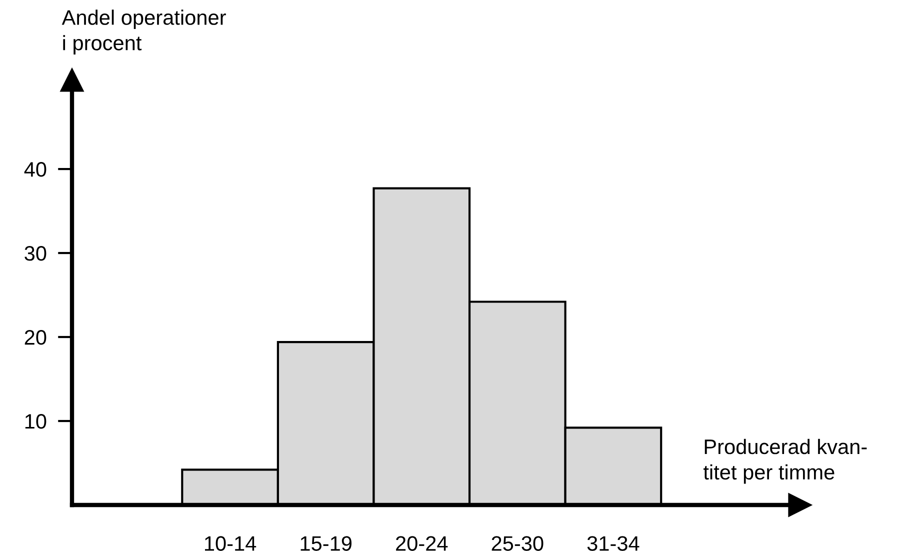 Image resolution: width=912 pixels, height=551 pixels. I want to click on x-axis-title: Producerad kvan- titet per timme, so click(785, 461).